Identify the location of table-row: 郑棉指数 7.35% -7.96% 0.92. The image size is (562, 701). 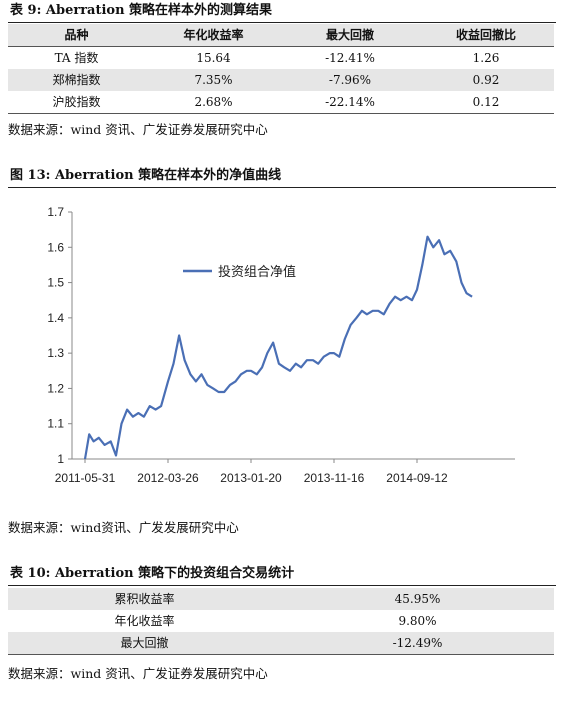
(281, 80).